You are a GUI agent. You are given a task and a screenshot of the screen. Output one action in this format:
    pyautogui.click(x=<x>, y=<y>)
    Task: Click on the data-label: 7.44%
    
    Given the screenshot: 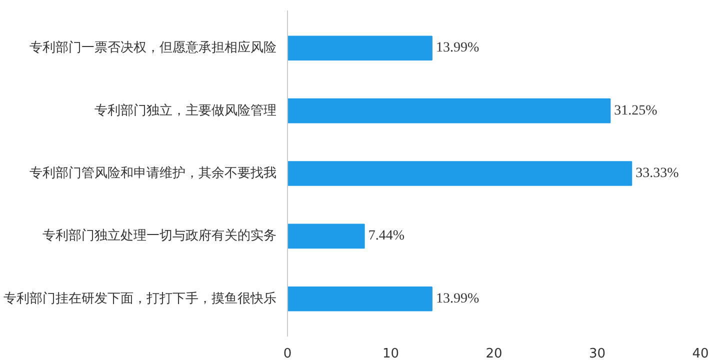 What is the action you would take?
    pyautogui.click(x=386, y=236)
    